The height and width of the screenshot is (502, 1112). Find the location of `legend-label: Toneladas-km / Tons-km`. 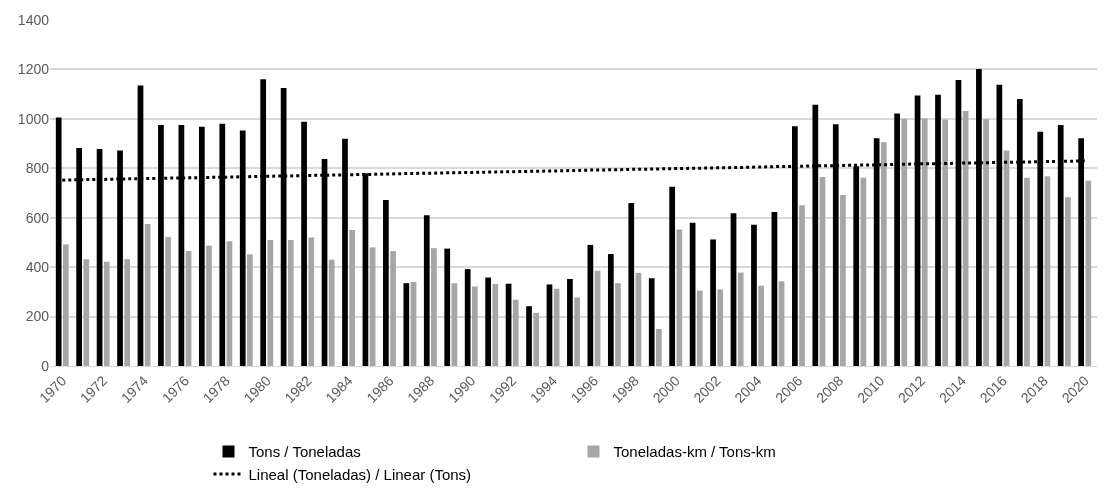

legend-label: Toneladas-km / Tons-km is located at coordinates (694, 452).